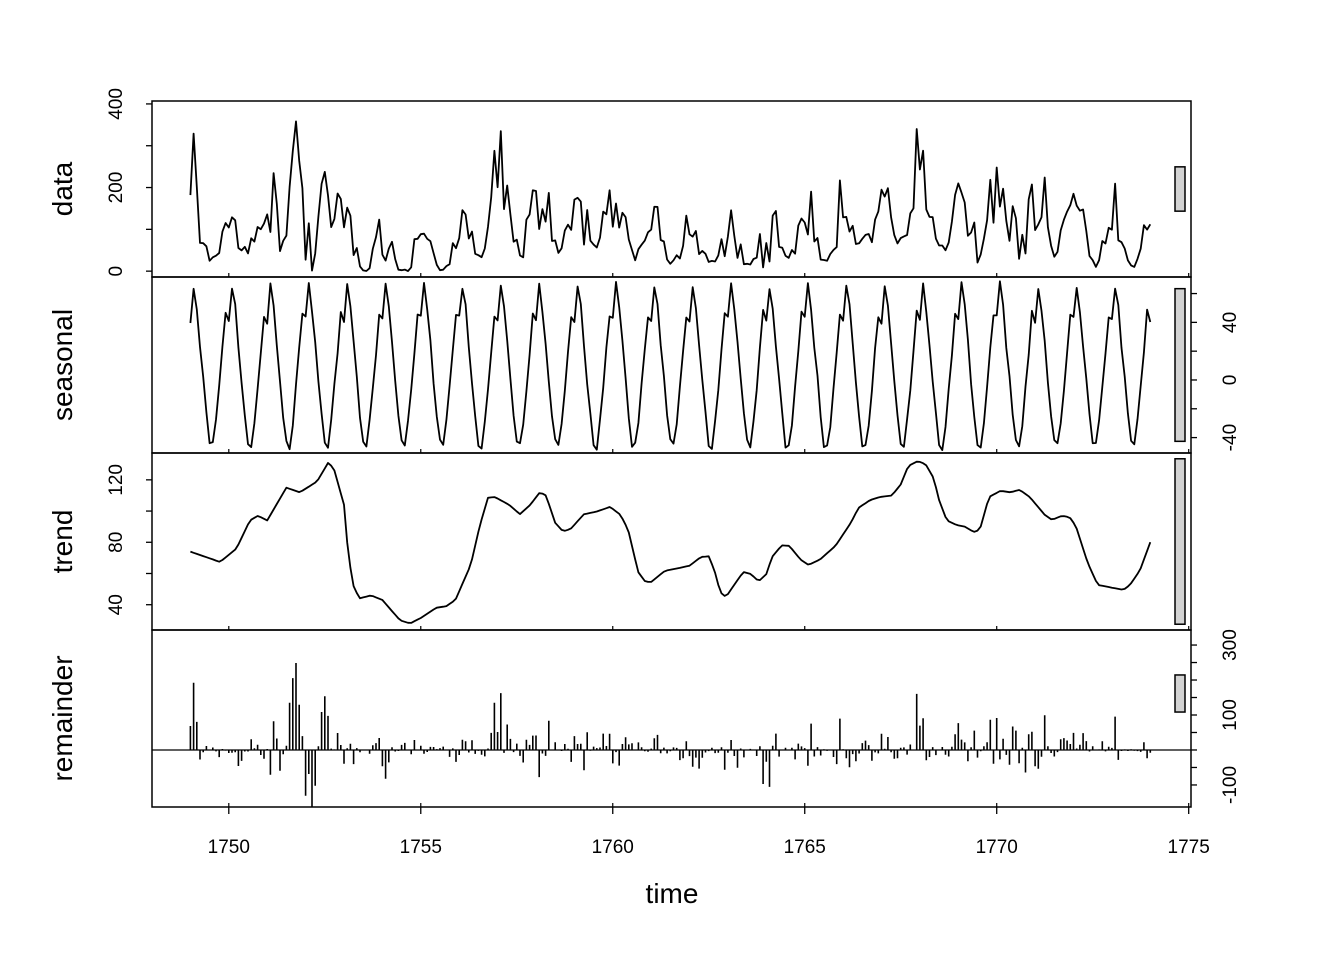  I want to click on seasonal-y-tick-label: 0, so click(1230, 380).